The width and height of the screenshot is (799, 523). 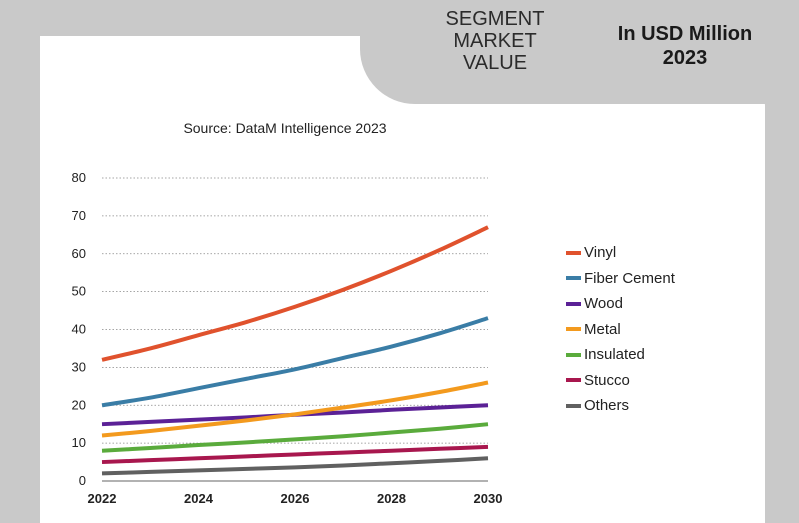 I want to click on y-tick-label: 70, so click(x=79, y=215).